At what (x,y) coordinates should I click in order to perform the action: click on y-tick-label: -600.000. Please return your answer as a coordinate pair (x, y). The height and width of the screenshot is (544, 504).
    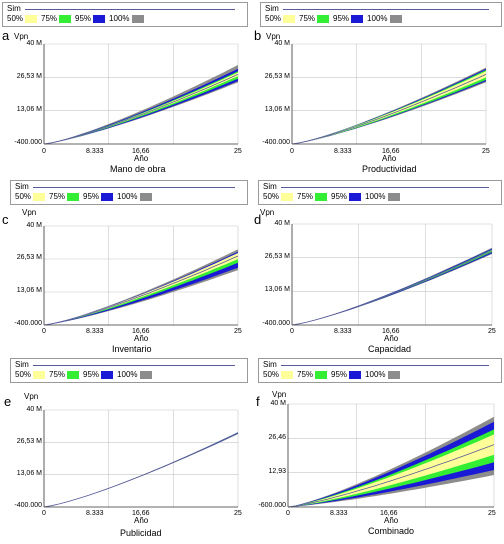
    Looking at the image, I should click on (272, 505).